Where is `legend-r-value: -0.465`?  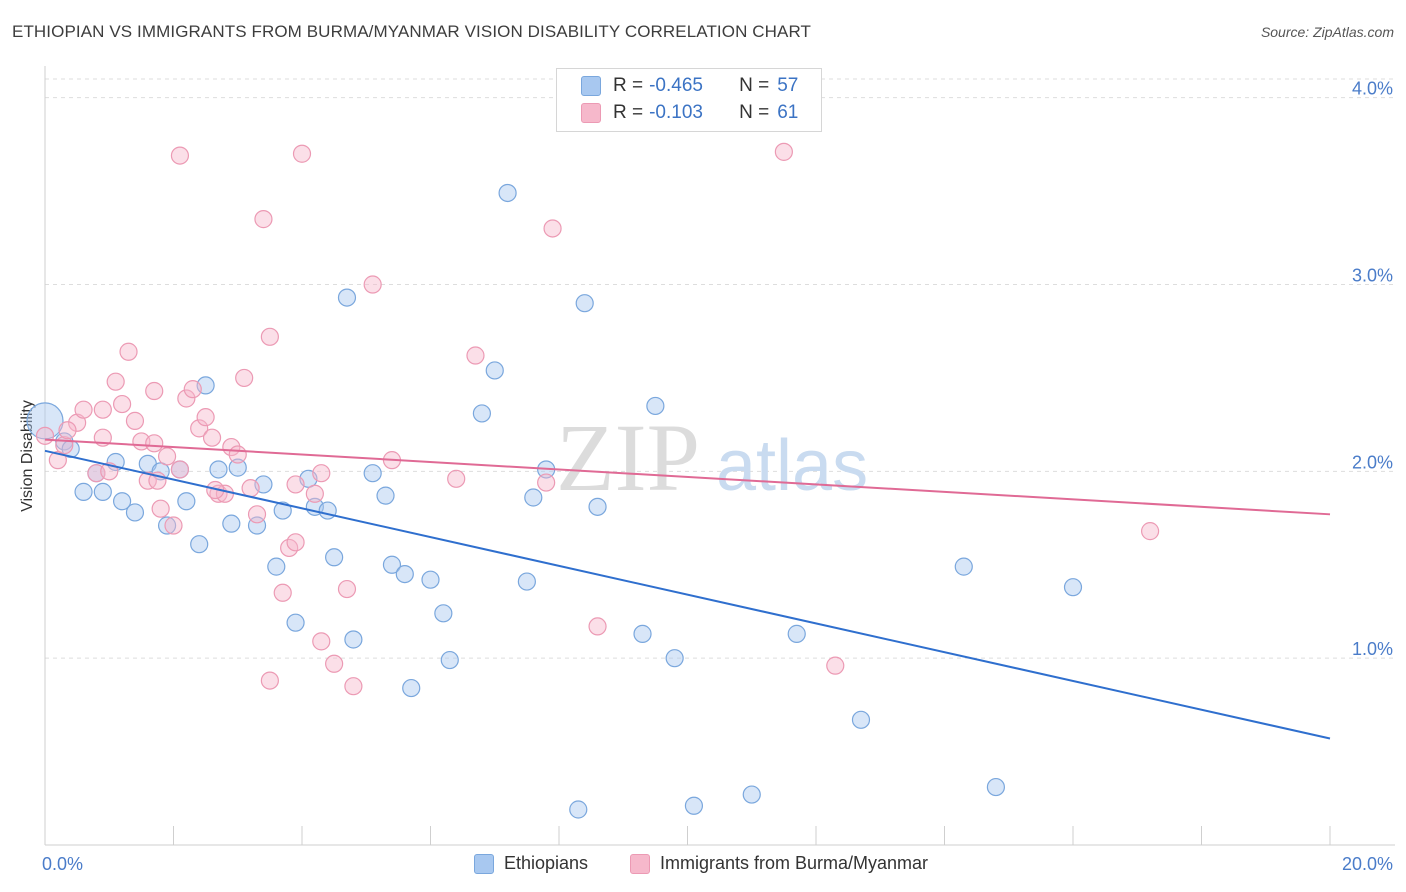 legend-r-value: -0.465 is located at coordinates (676, 85).